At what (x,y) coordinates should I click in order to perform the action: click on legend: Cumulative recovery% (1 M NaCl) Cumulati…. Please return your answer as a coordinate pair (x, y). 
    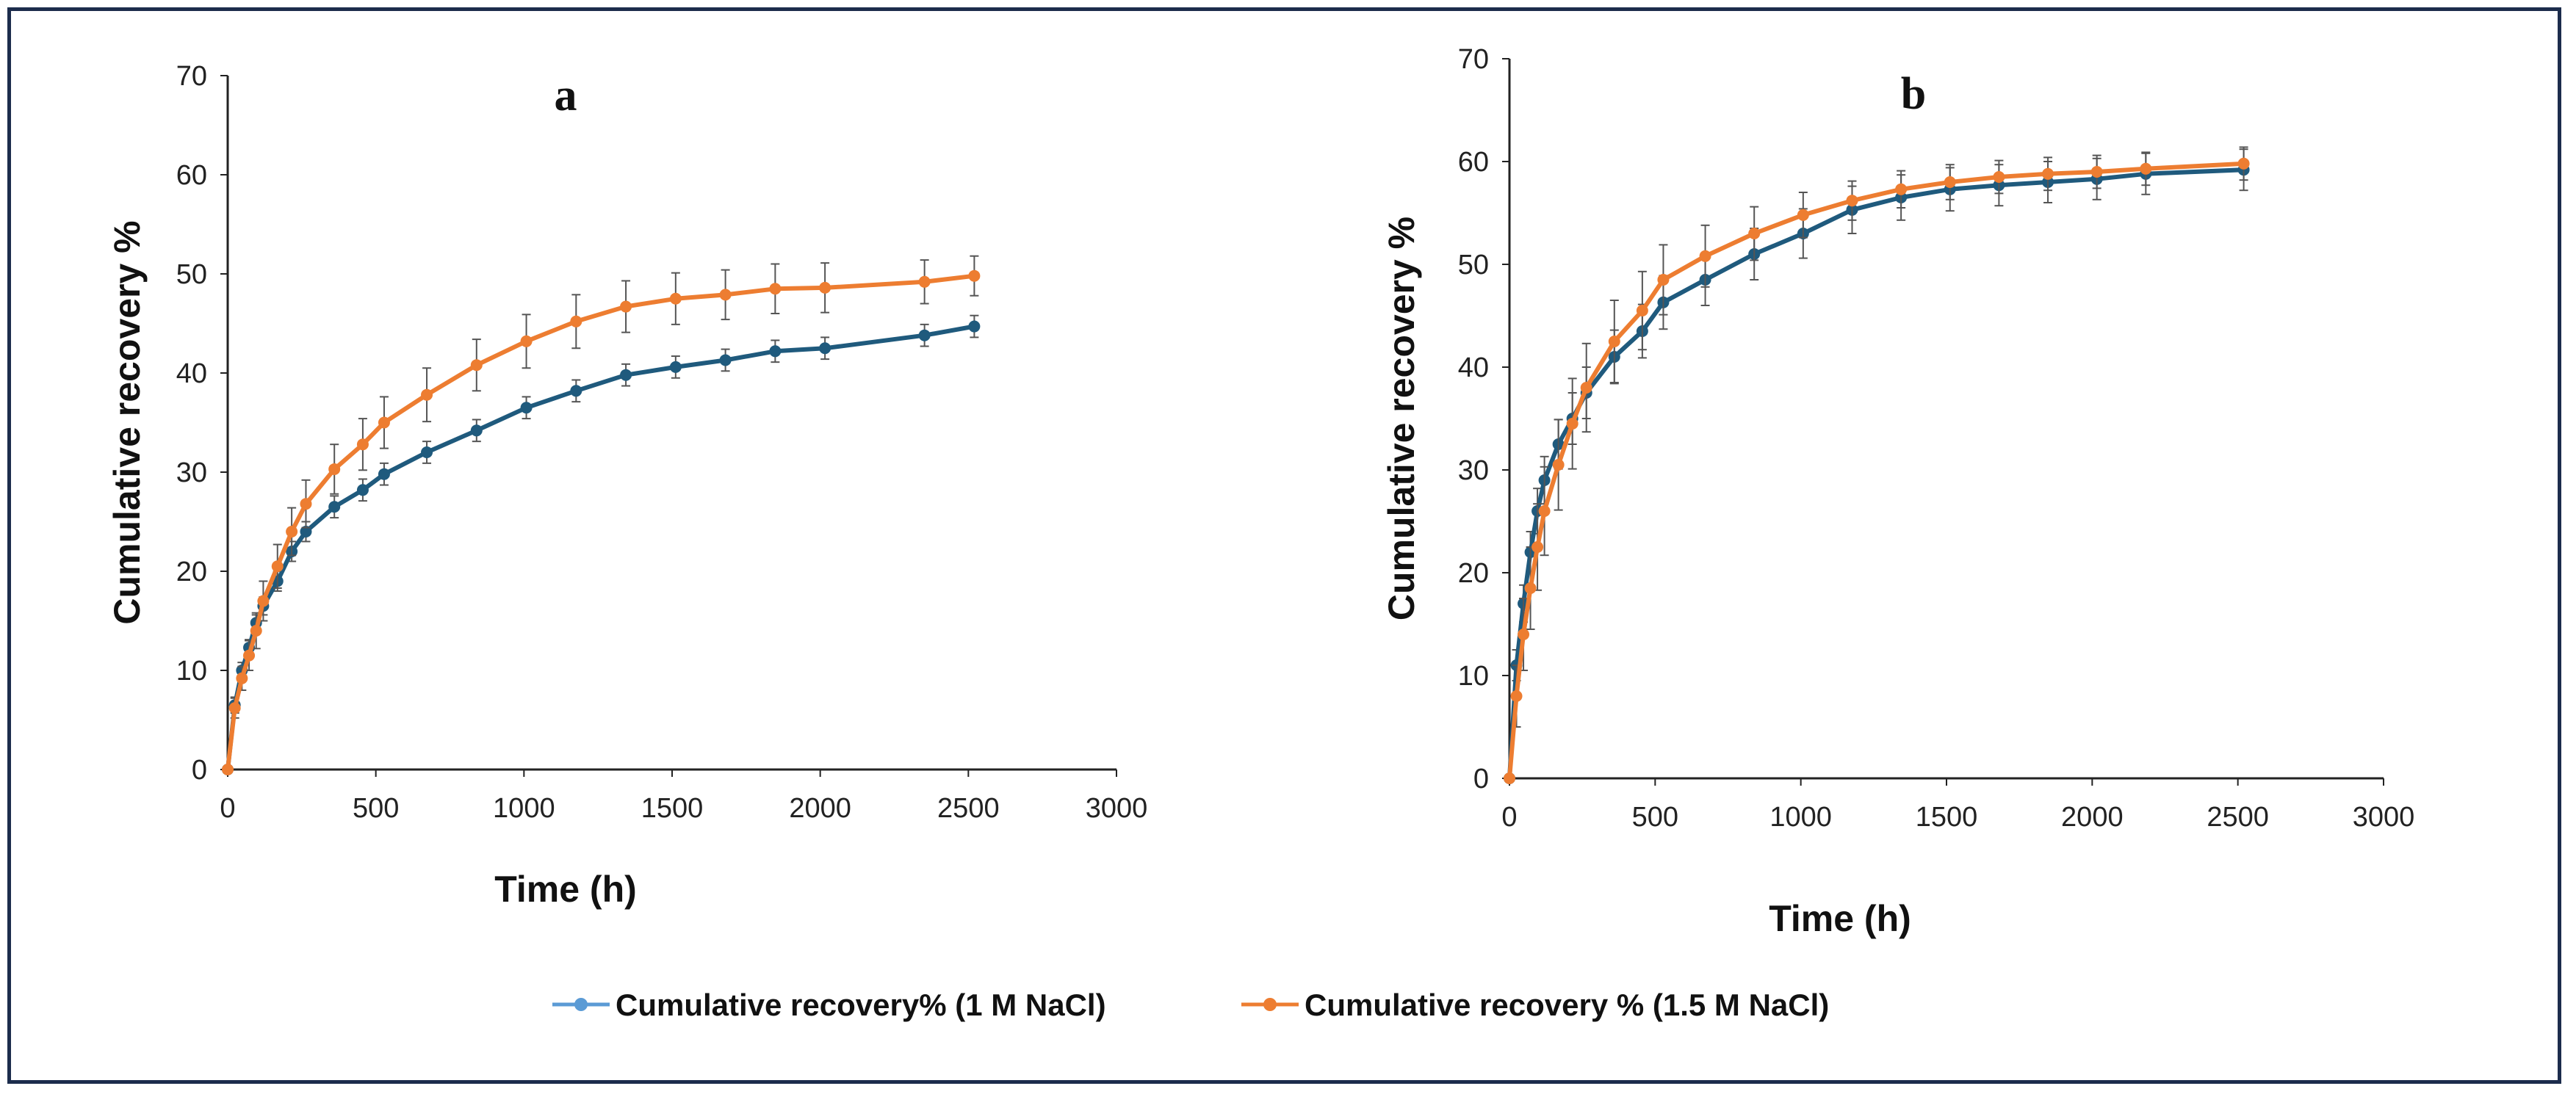
    Looking at the image, I should click on (1190, 1005).